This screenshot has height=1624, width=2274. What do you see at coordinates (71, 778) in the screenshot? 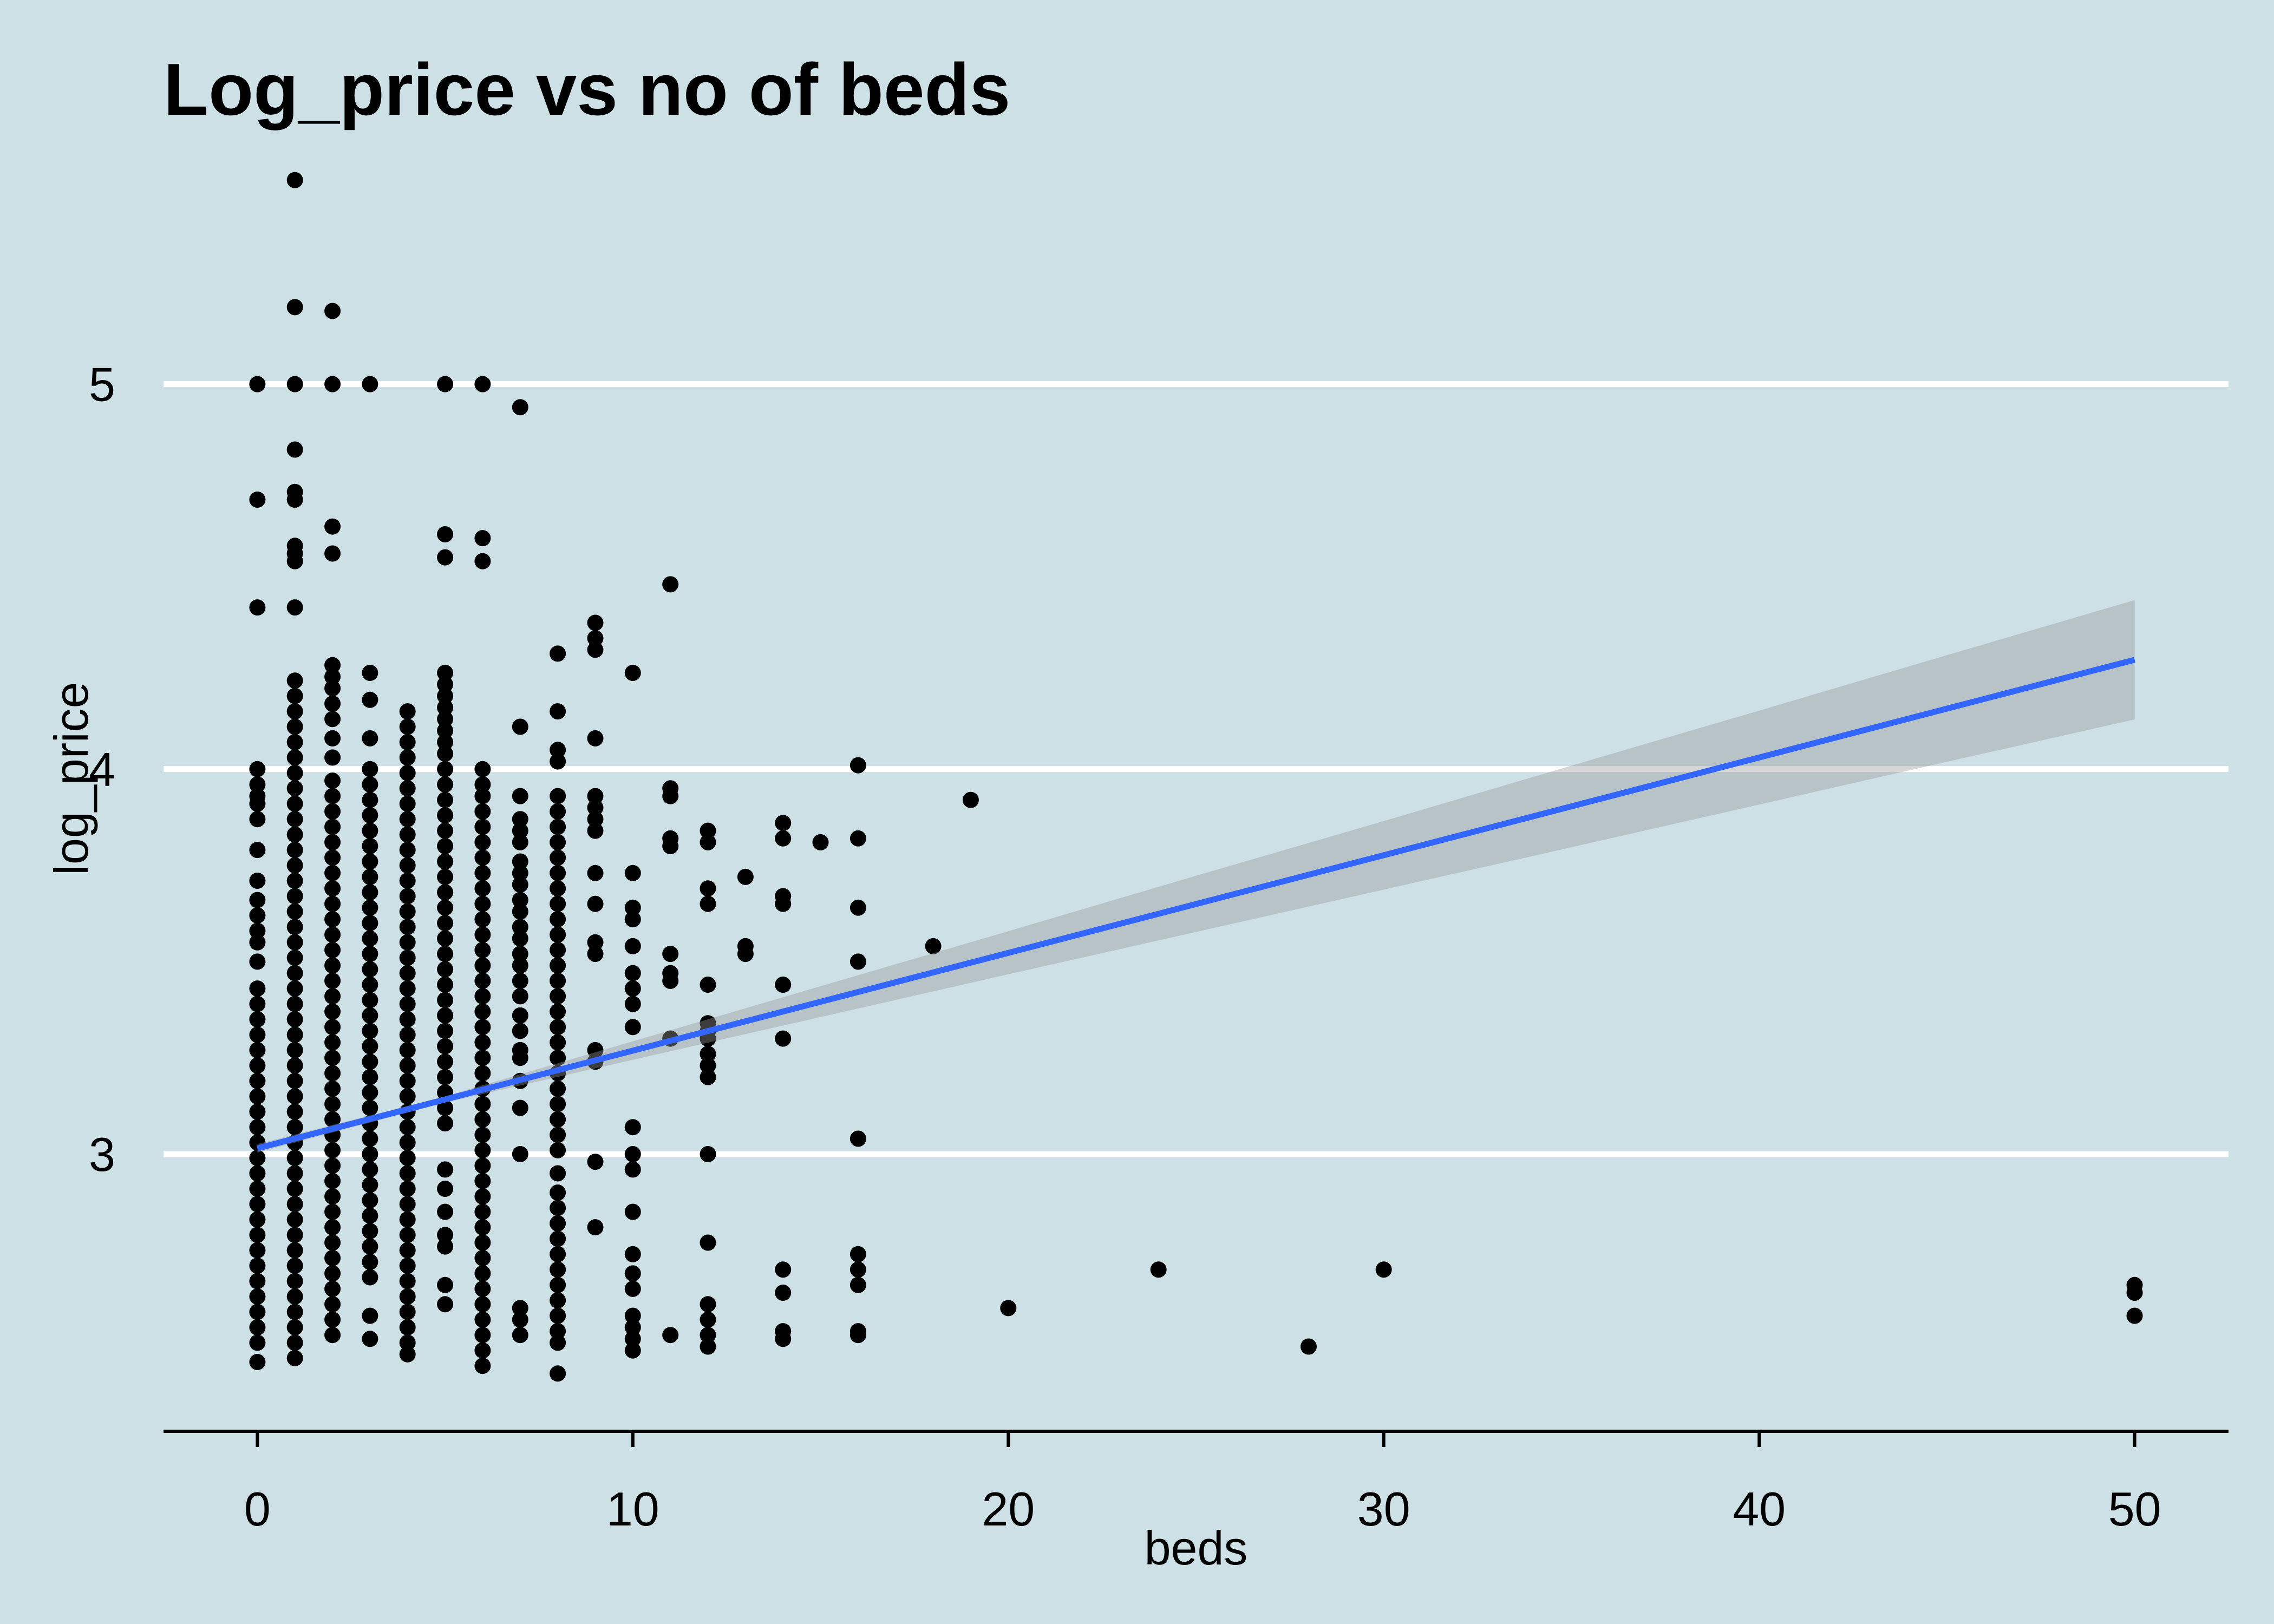
I see `y-axis-title: log_price` at bounding box center [71, 778].